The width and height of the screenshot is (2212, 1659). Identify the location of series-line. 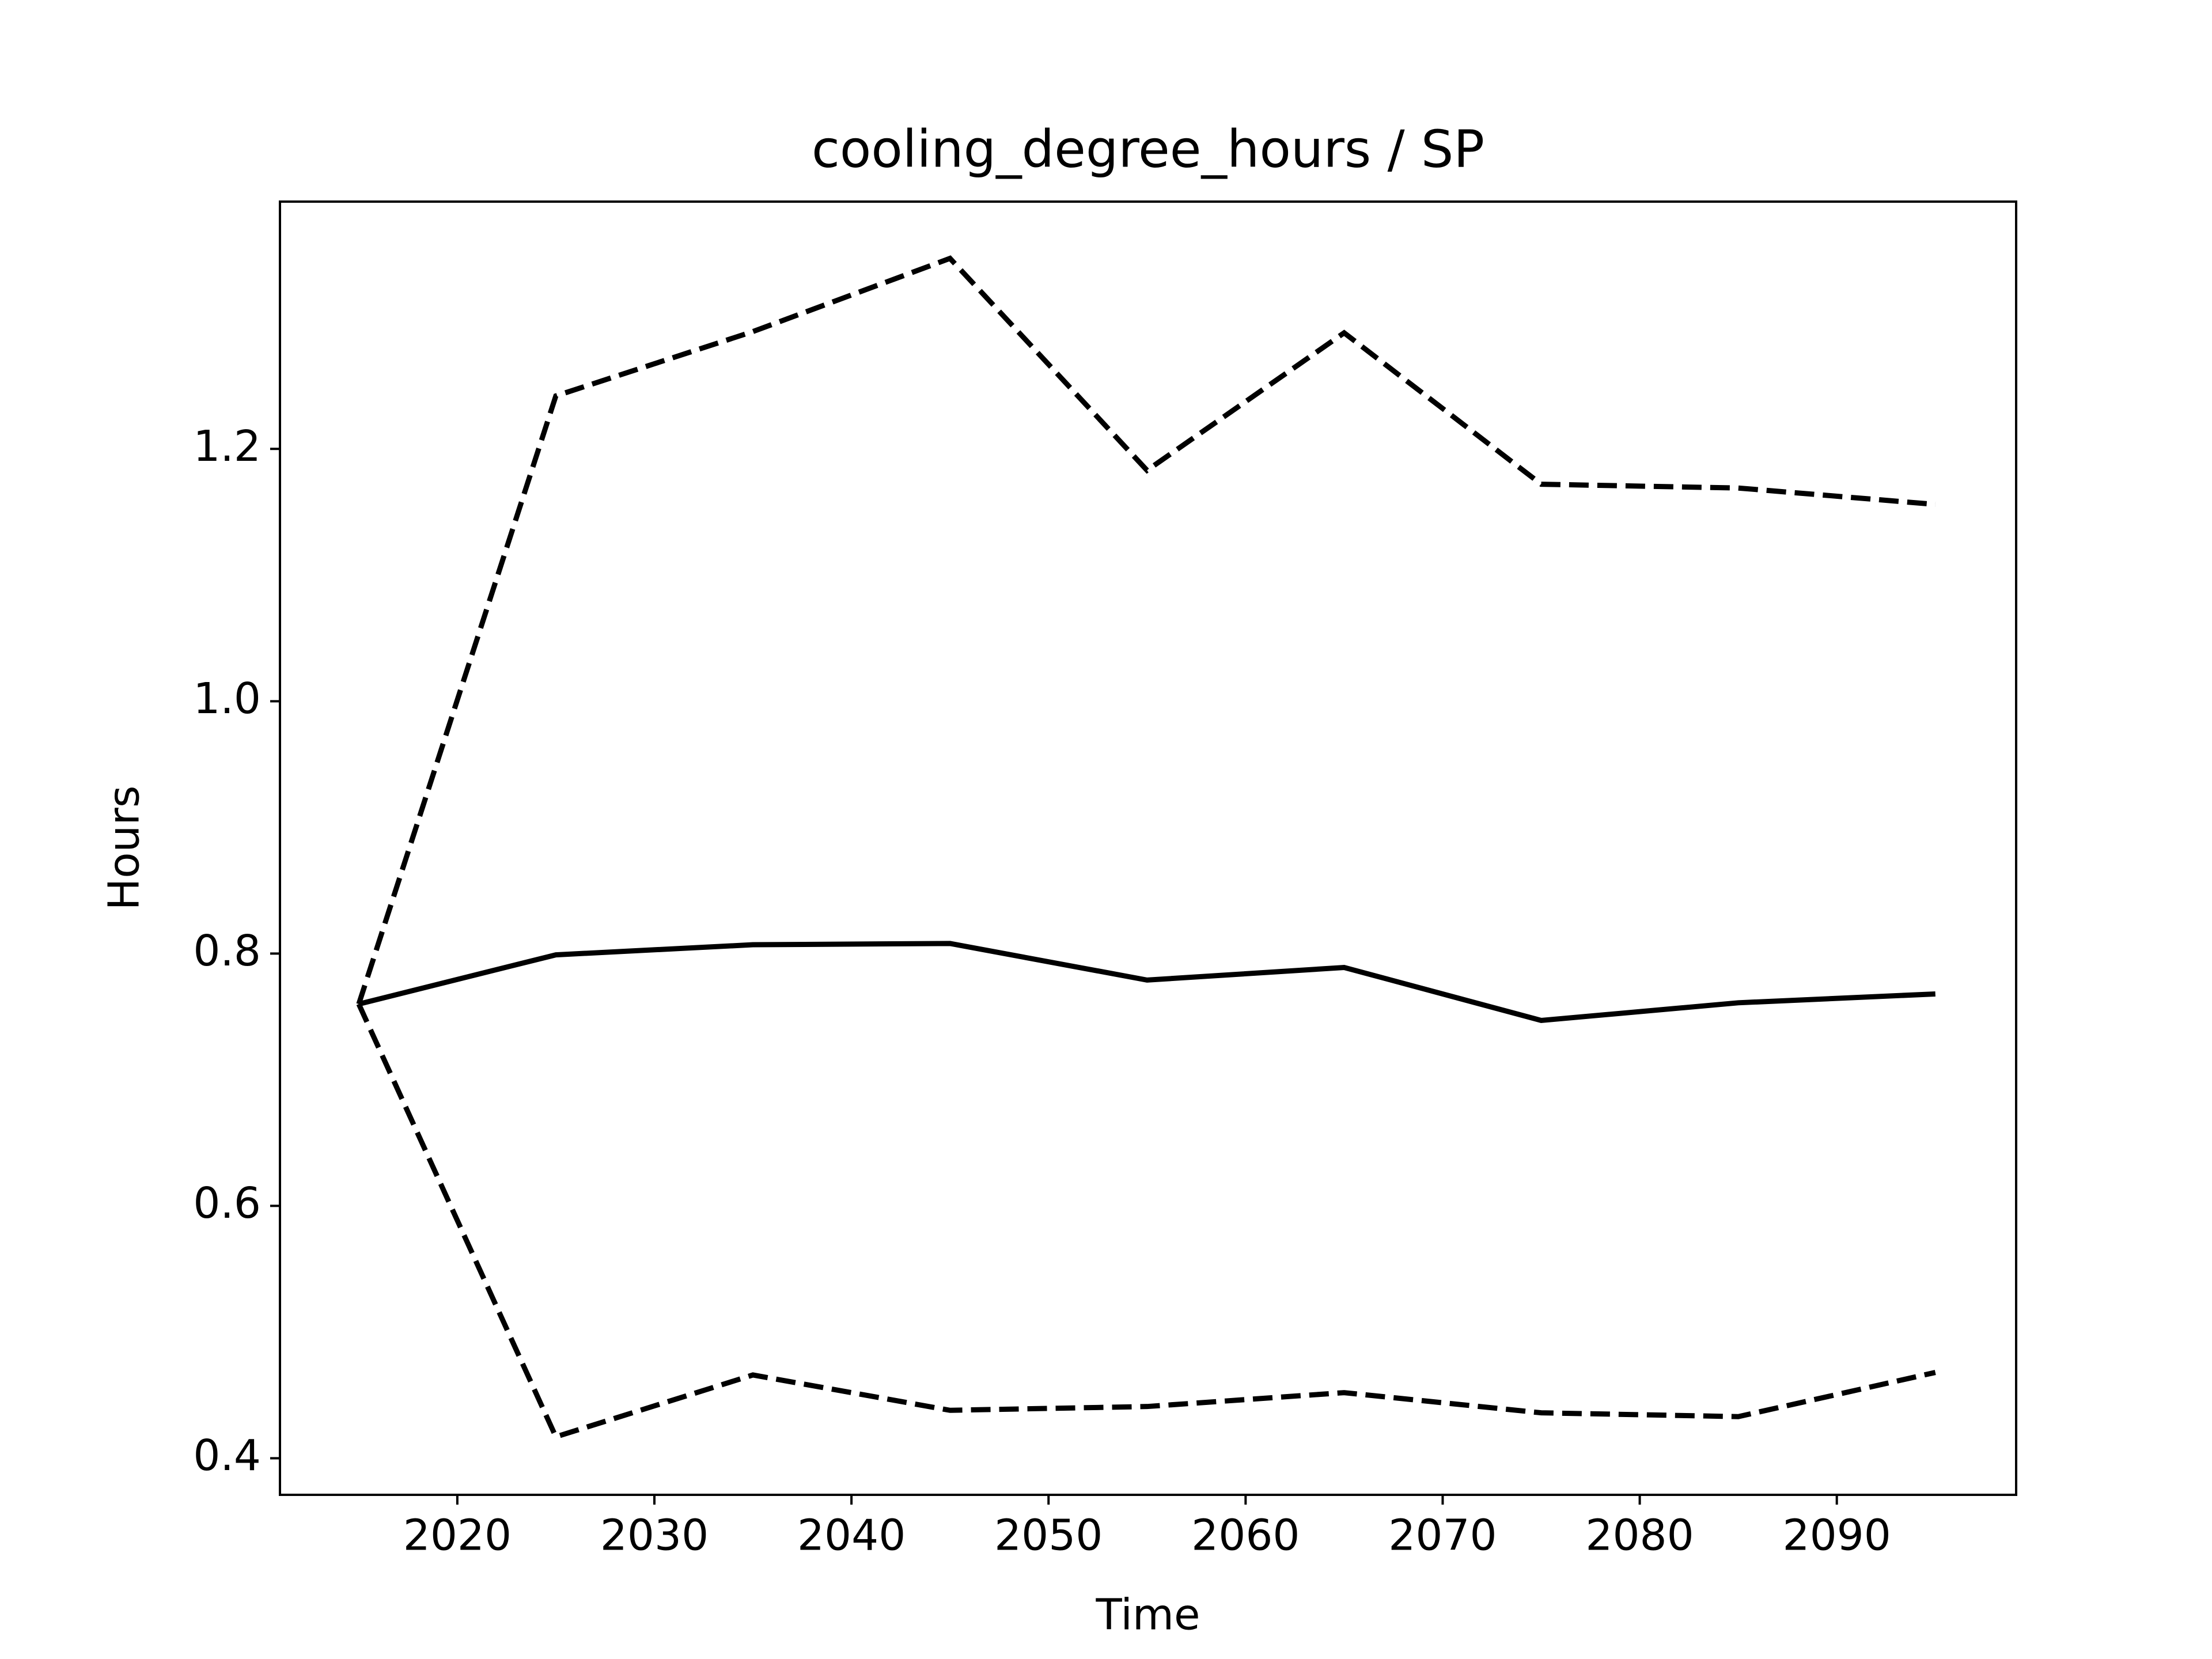
(1147, 982).